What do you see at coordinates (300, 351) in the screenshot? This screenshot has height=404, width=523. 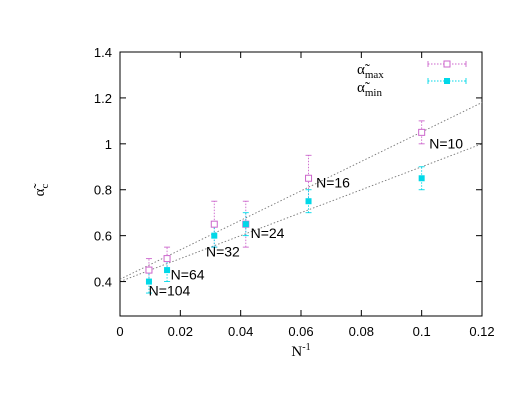 I see `x-axis-label: N-1` at bounding box center [300, 351].